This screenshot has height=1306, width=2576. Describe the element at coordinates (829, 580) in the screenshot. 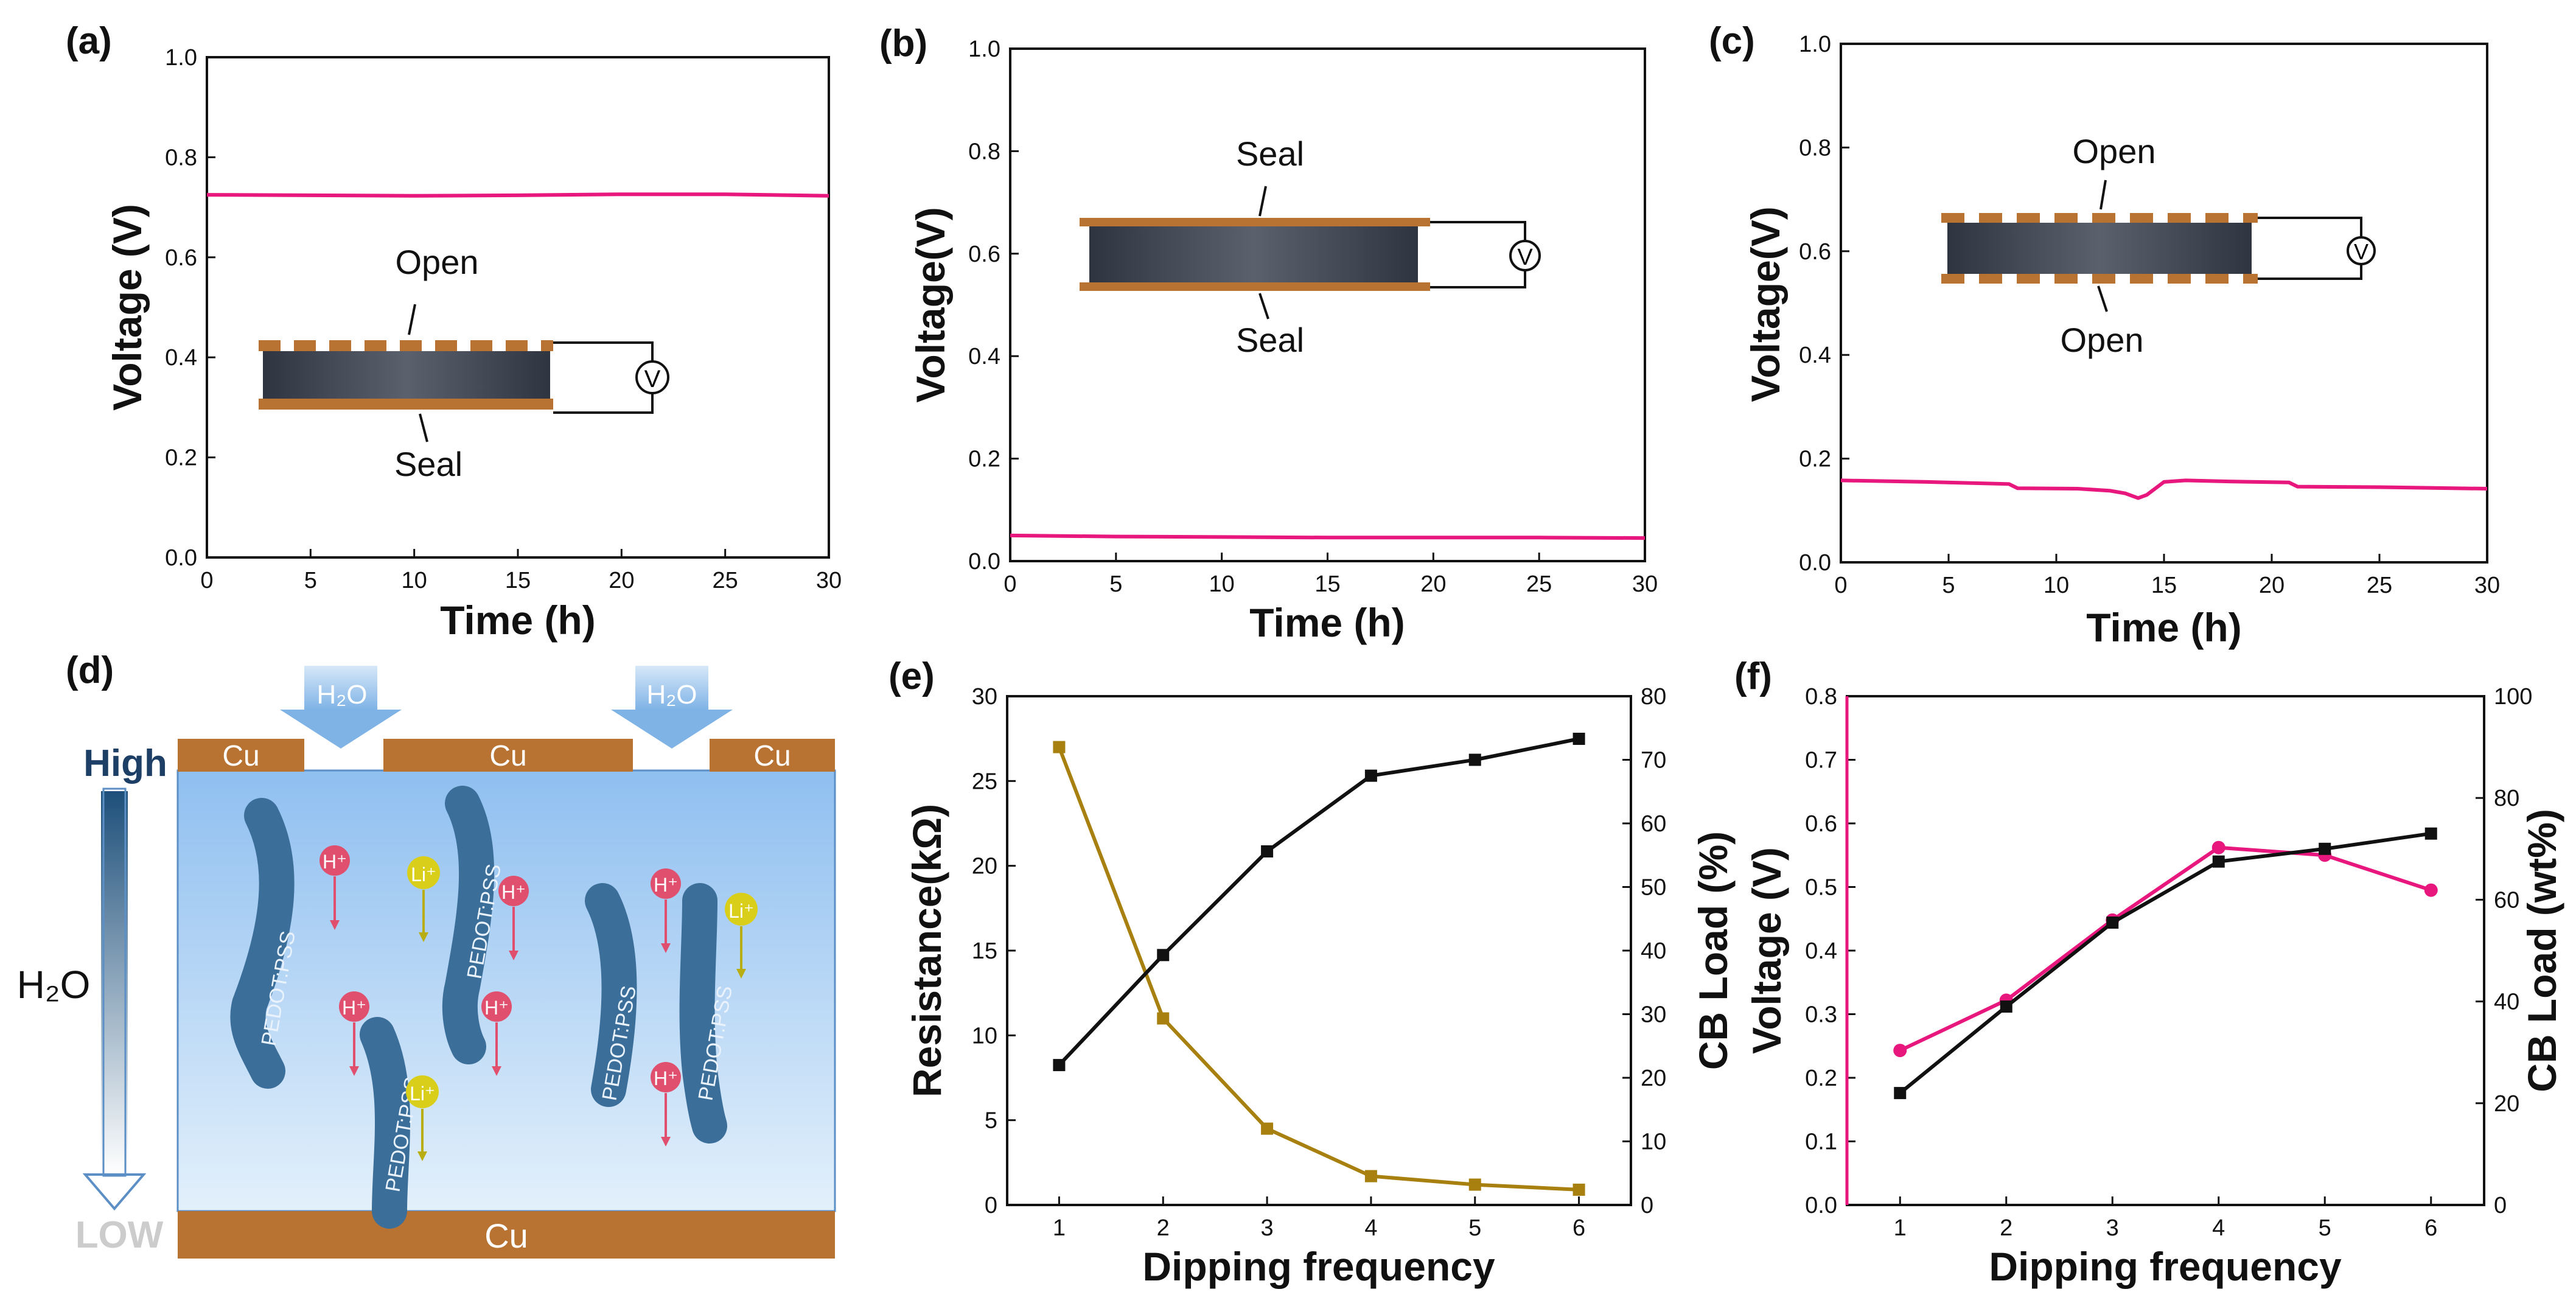

I see `x-tick-label: 30` at that location.